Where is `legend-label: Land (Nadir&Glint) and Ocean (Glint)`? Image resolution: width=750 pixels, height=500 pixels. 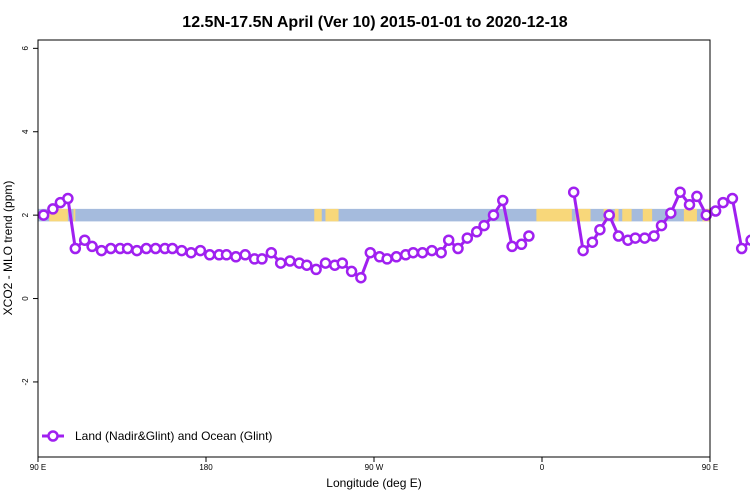
legend-label: Land (Nadir&Glint) and Ocean (Glint) is located at coordinates (173, 436).